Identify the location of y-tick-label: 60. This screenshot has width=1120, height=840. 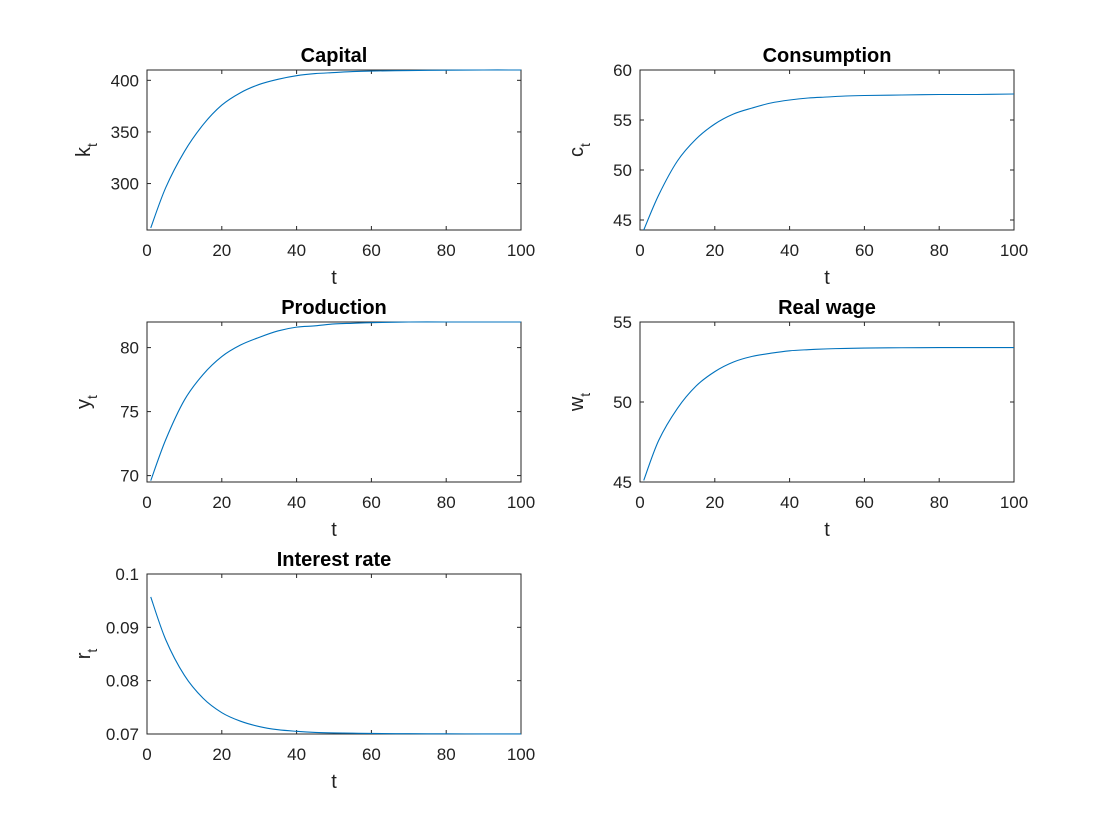
(622, 70).